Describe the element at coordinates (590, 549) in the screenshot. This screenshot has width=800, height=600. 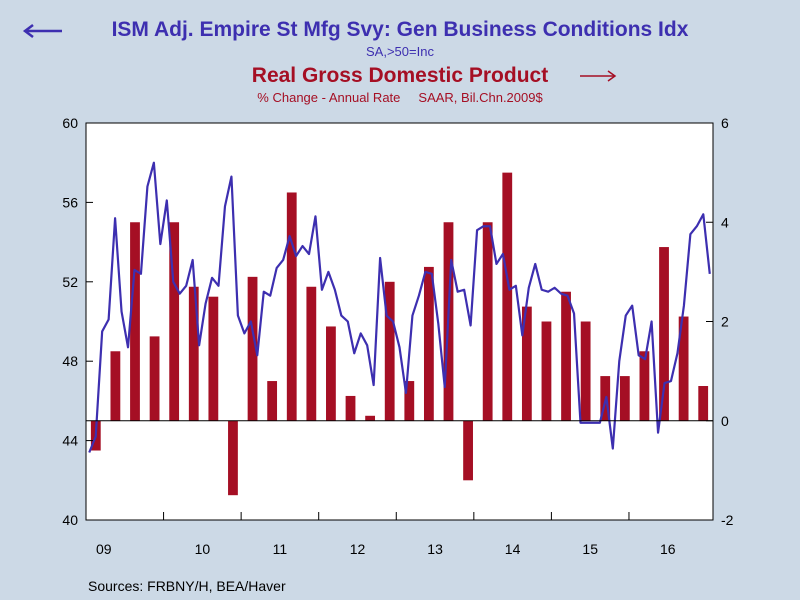
I see `x-axis-tick-label: 15` at that location.